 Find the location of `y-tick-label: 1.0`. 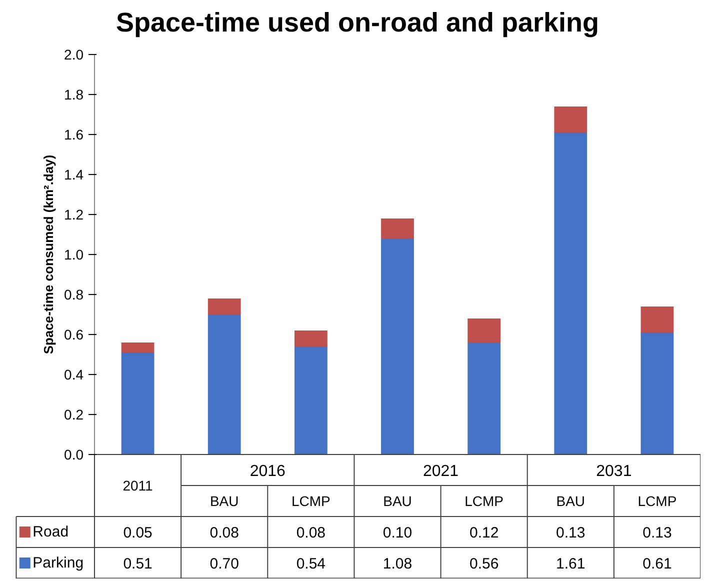

y-tick-label: 1.0 is located at coordinates (74, 254).